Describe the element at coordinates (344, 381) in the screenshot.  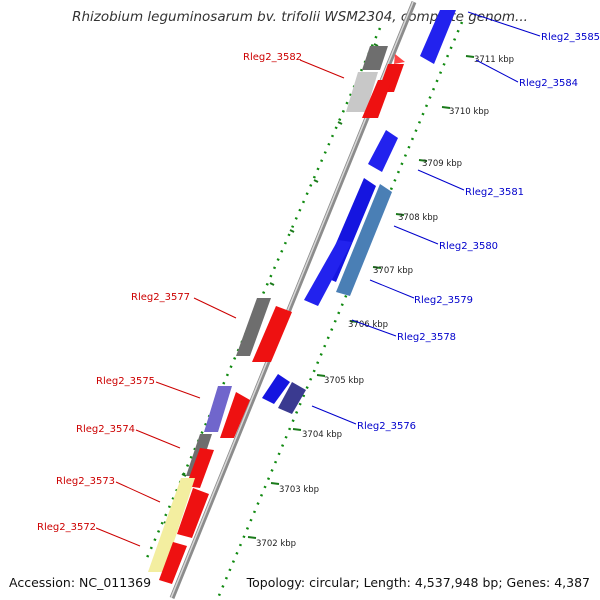
I see `tick-label: 3705 kbp` at that location.